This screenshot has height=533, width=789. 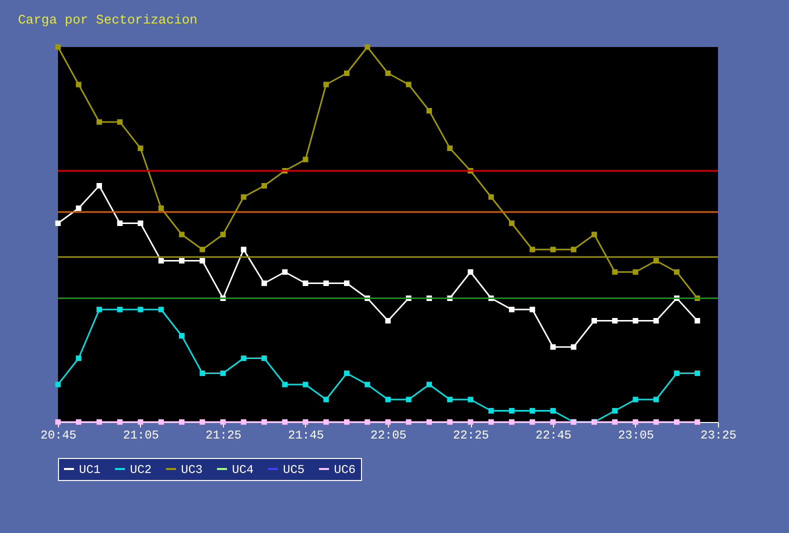 What do you see at coordinates (108, 20) in the screenshot?
I see `chart-title: Carga por Sectorizacion` at bounding box center [108, 20].